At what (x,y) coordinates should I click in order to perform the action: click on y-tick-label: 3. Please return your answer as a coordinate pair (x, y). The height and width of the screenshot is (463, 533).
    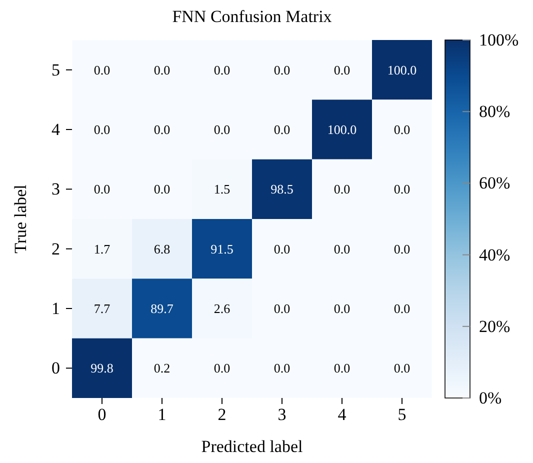
    Looking at the image, I should click on (56, 189).